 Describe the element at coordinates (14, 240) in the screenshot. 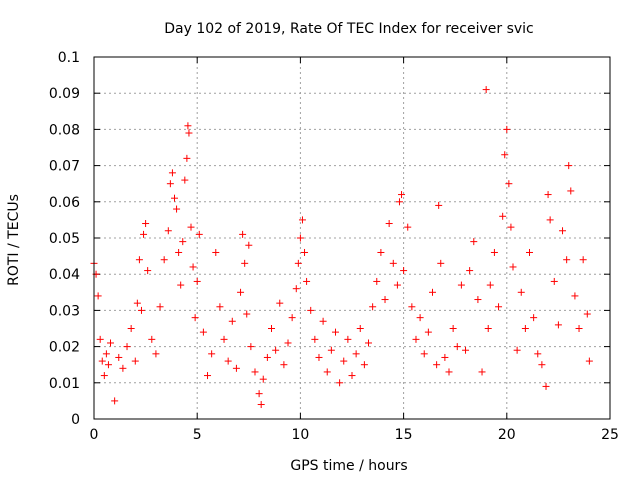

I see `y-axis-label: ROTI / TECUs` at that location.